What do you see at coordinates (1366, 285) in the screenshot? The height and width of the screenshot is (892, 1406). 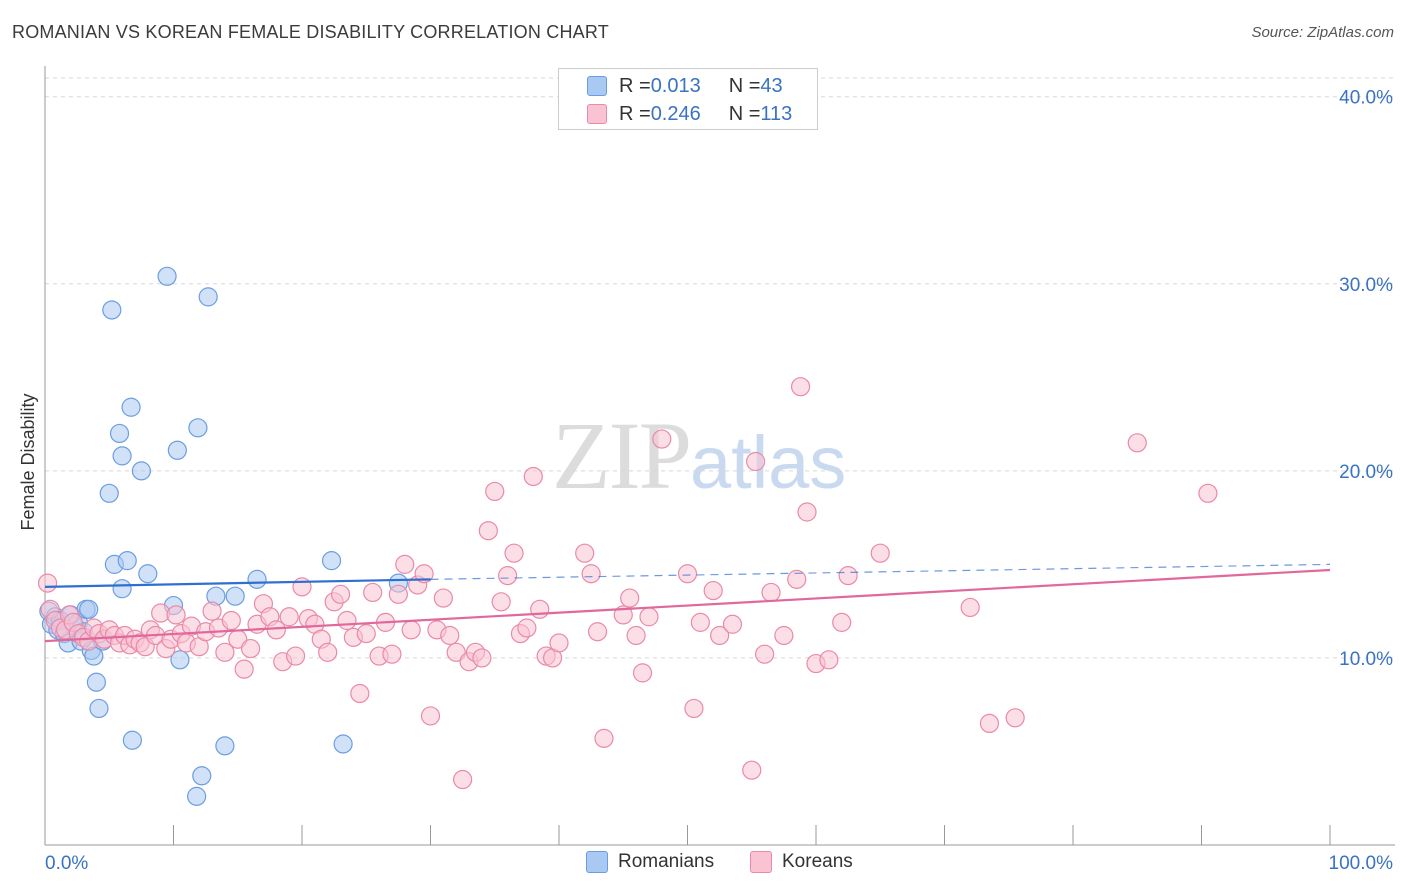 I see `y-tick-label: 30.0%` at bounding box center [1366, 285].